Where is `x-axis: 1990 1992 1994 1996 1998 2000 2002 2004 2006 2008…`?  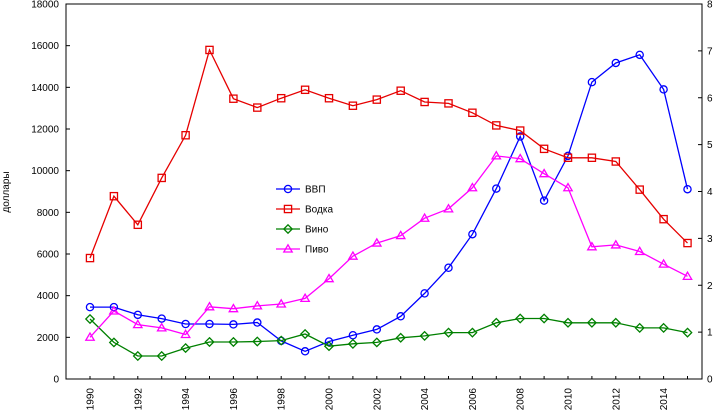
x-axis: 1990 1992 1994 1996 1998 2000 2002 2004 2006 2008… is located at coordinates (387, 393).